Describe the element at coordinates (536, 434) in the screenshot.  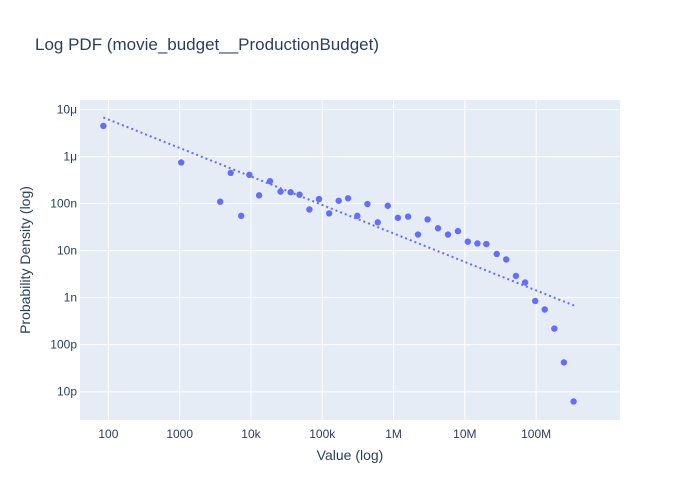
I see `x-tick-label: 100M` at that location.